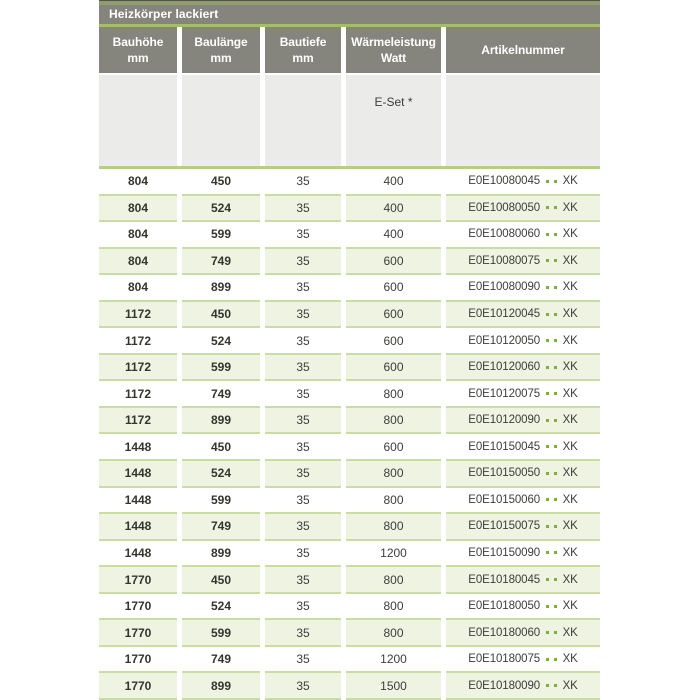 The height and width of the screenshot is (700, 700). Describe the element at coordinates (523, 580) in the screenshot. I see `cell-artikelnummer: E0E10180045 XK` at that location.